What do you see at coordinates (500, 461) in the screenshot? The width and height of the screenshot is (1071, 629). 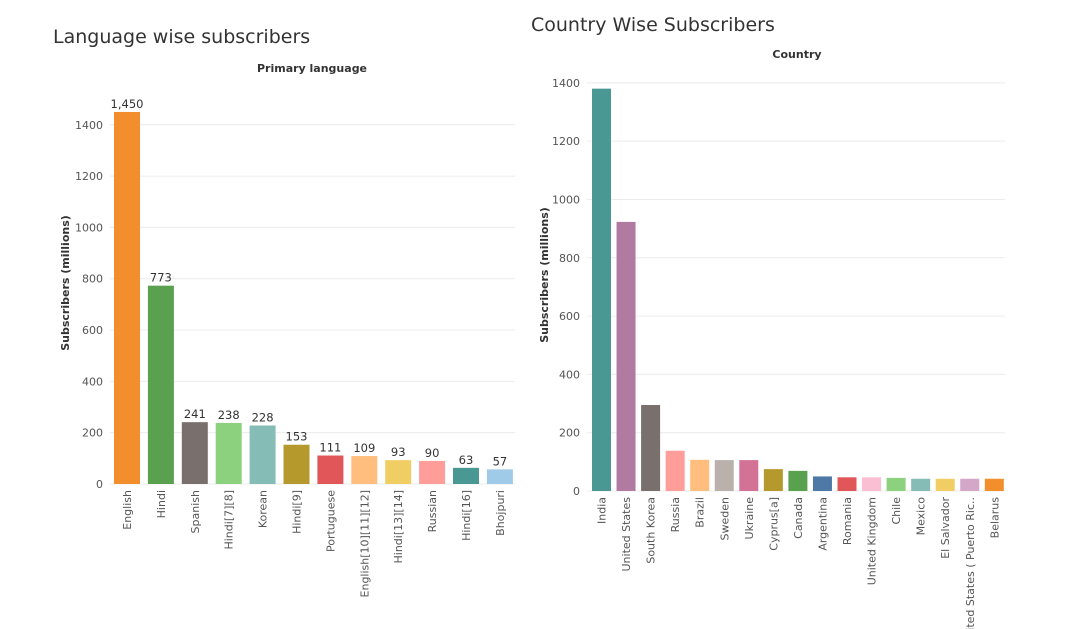 I see `lang-data-label-bhojpuri: 57` at bounding box center [500, 461].